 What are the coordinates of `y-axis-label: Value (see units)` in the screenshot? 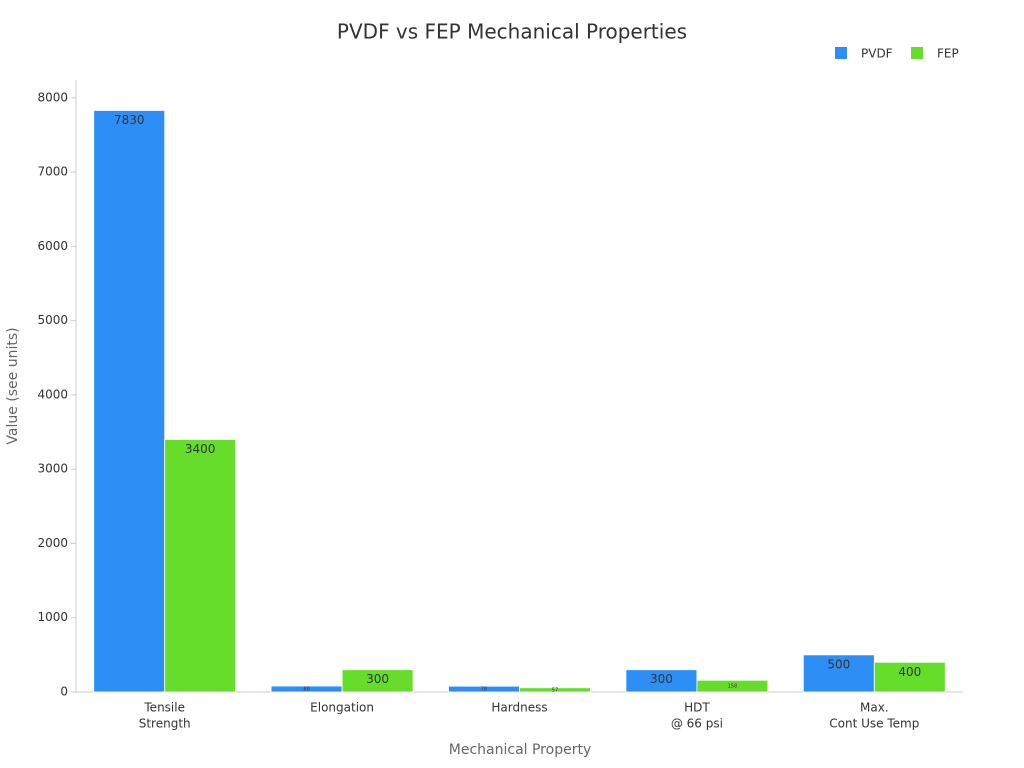 It's located at (13, 385).